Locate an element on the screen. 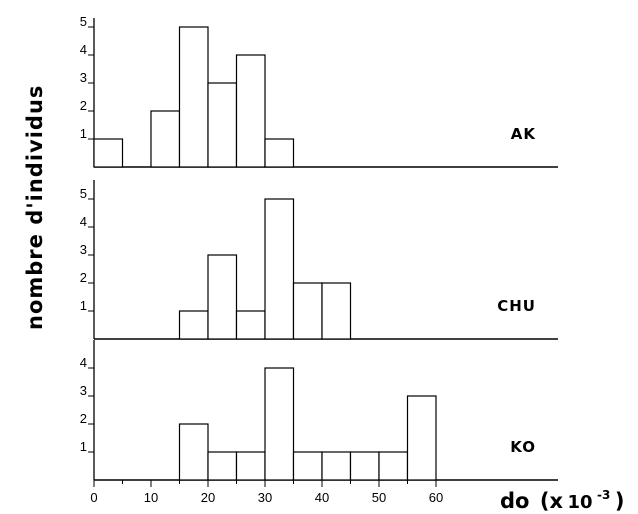 This screenshot has width=638, height=514. x-axis-label-main: do is located at coordinates (514, 501).